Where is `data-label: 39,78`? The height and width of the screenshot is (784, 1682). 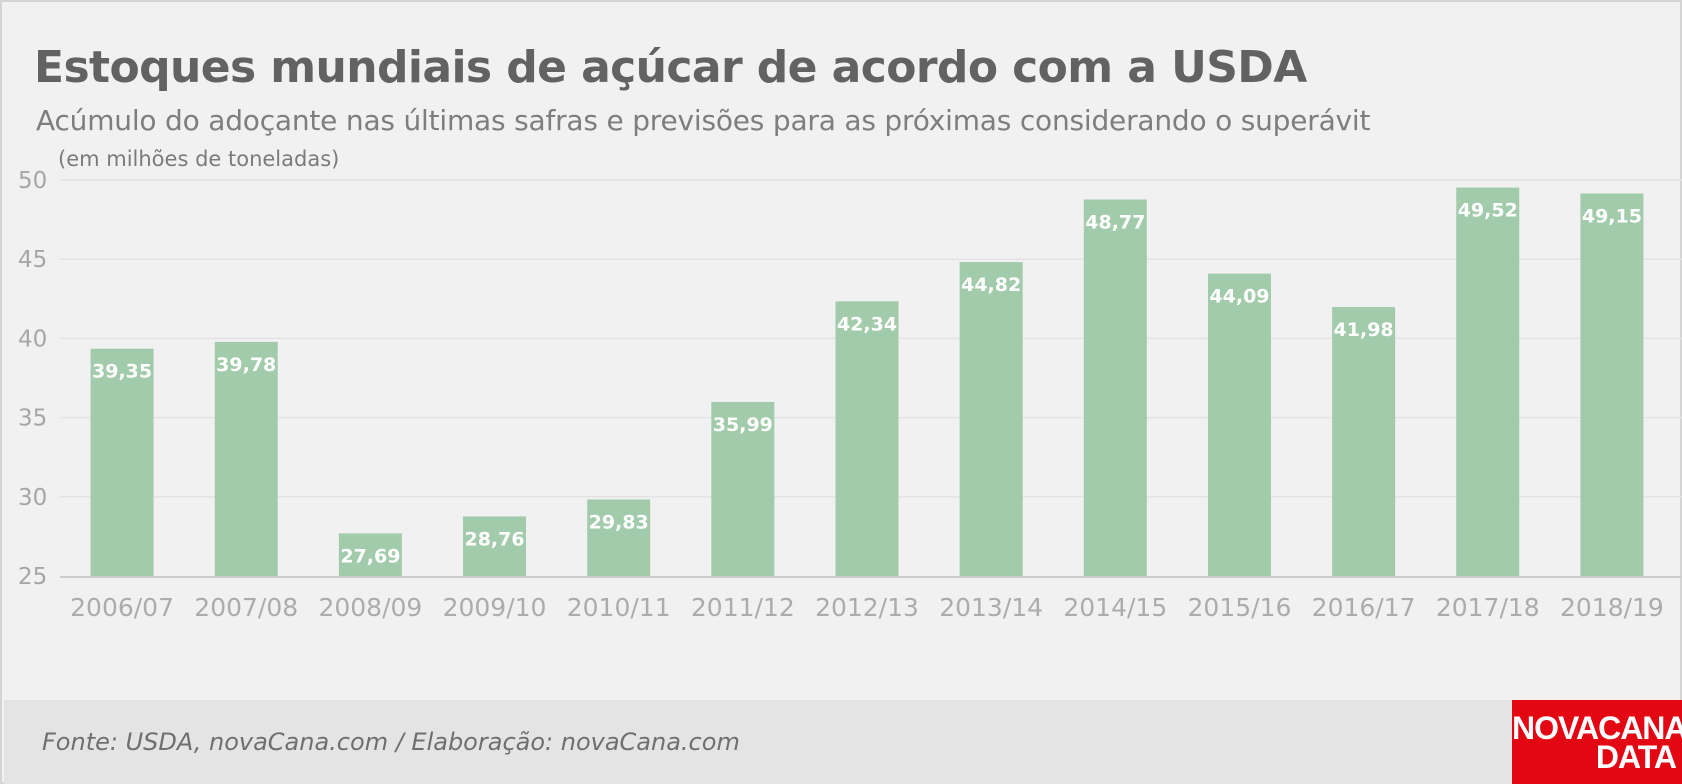 data-label: 39,78 is located at coordinates (246, 365).